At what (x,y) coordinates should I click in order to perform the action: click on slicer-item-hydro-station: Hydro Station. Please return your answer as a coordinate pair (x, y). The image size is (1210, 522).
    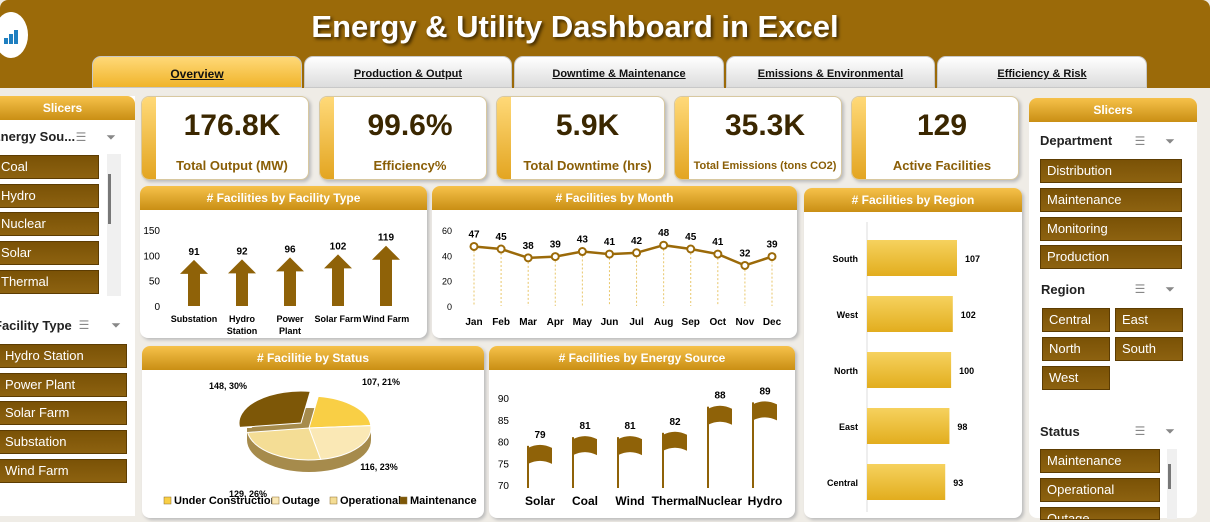
    Looking at the image, I should click on (63, 356).